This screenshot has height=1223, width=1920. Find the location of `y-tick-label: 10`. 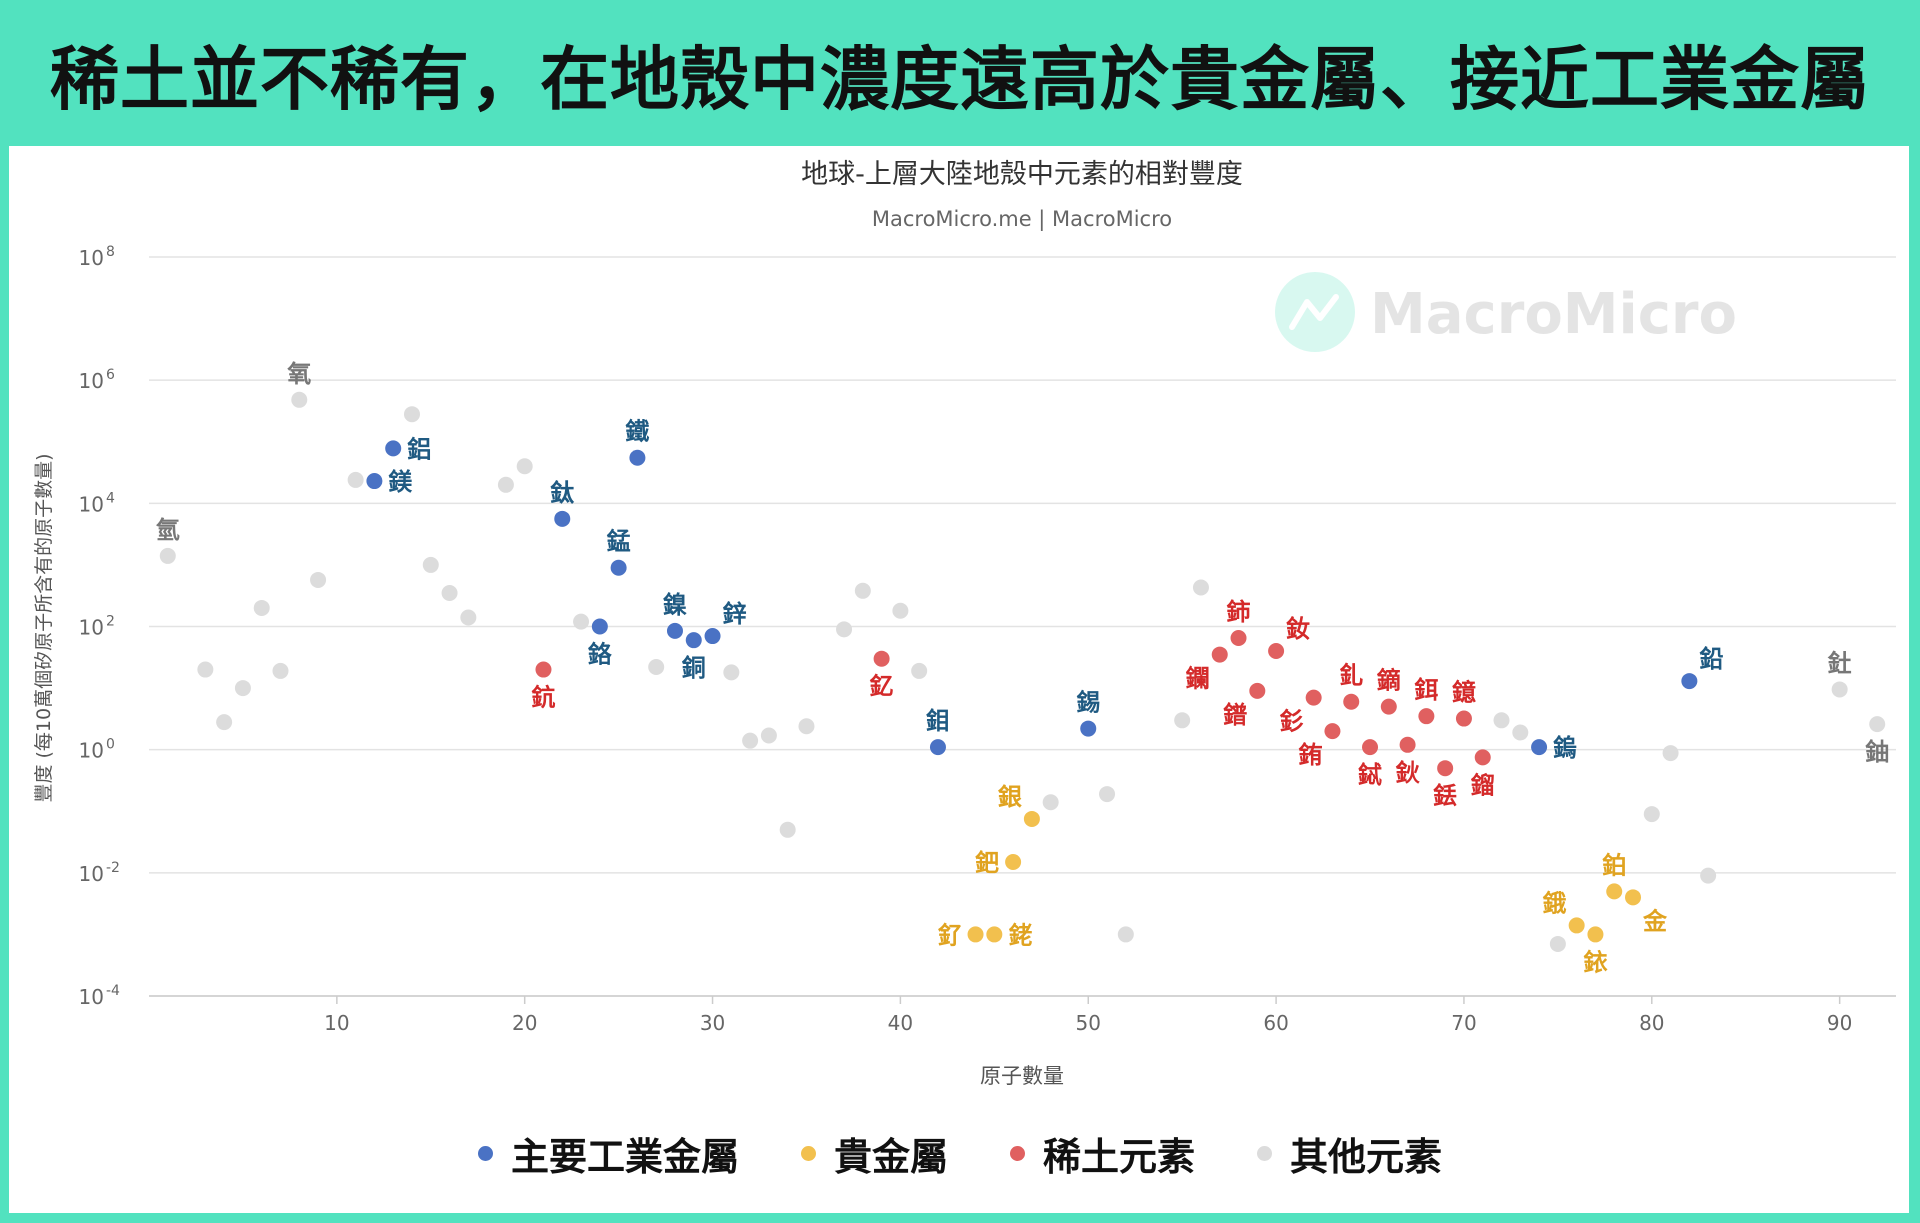

y-tick-label: 10 is located at coordinates (91, 258).